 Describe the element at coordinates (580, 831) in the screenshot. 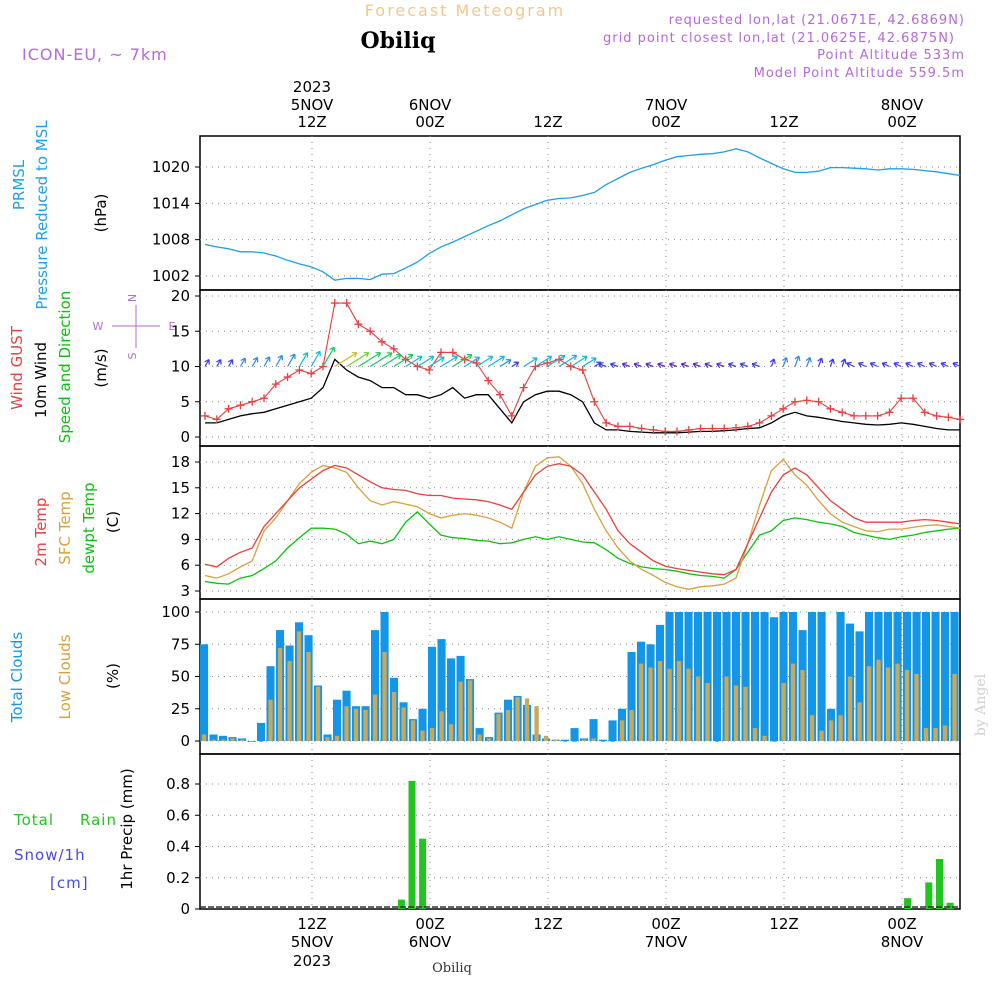

I see `precipitation-frame` at that location.